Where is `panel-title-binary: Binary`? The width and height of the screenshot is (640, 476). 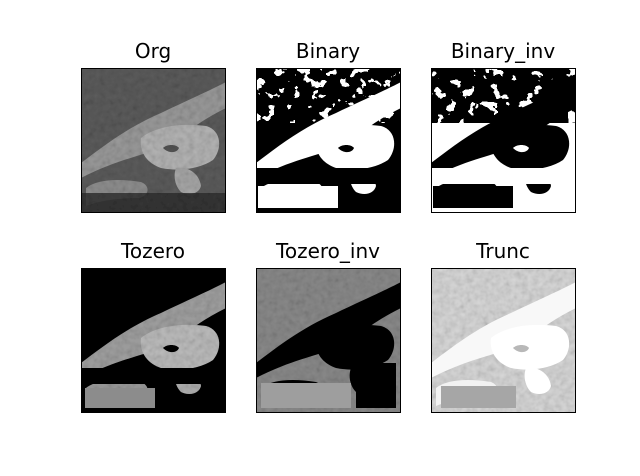 panel-title-binary: Binary is located at coordinates (328, 51).